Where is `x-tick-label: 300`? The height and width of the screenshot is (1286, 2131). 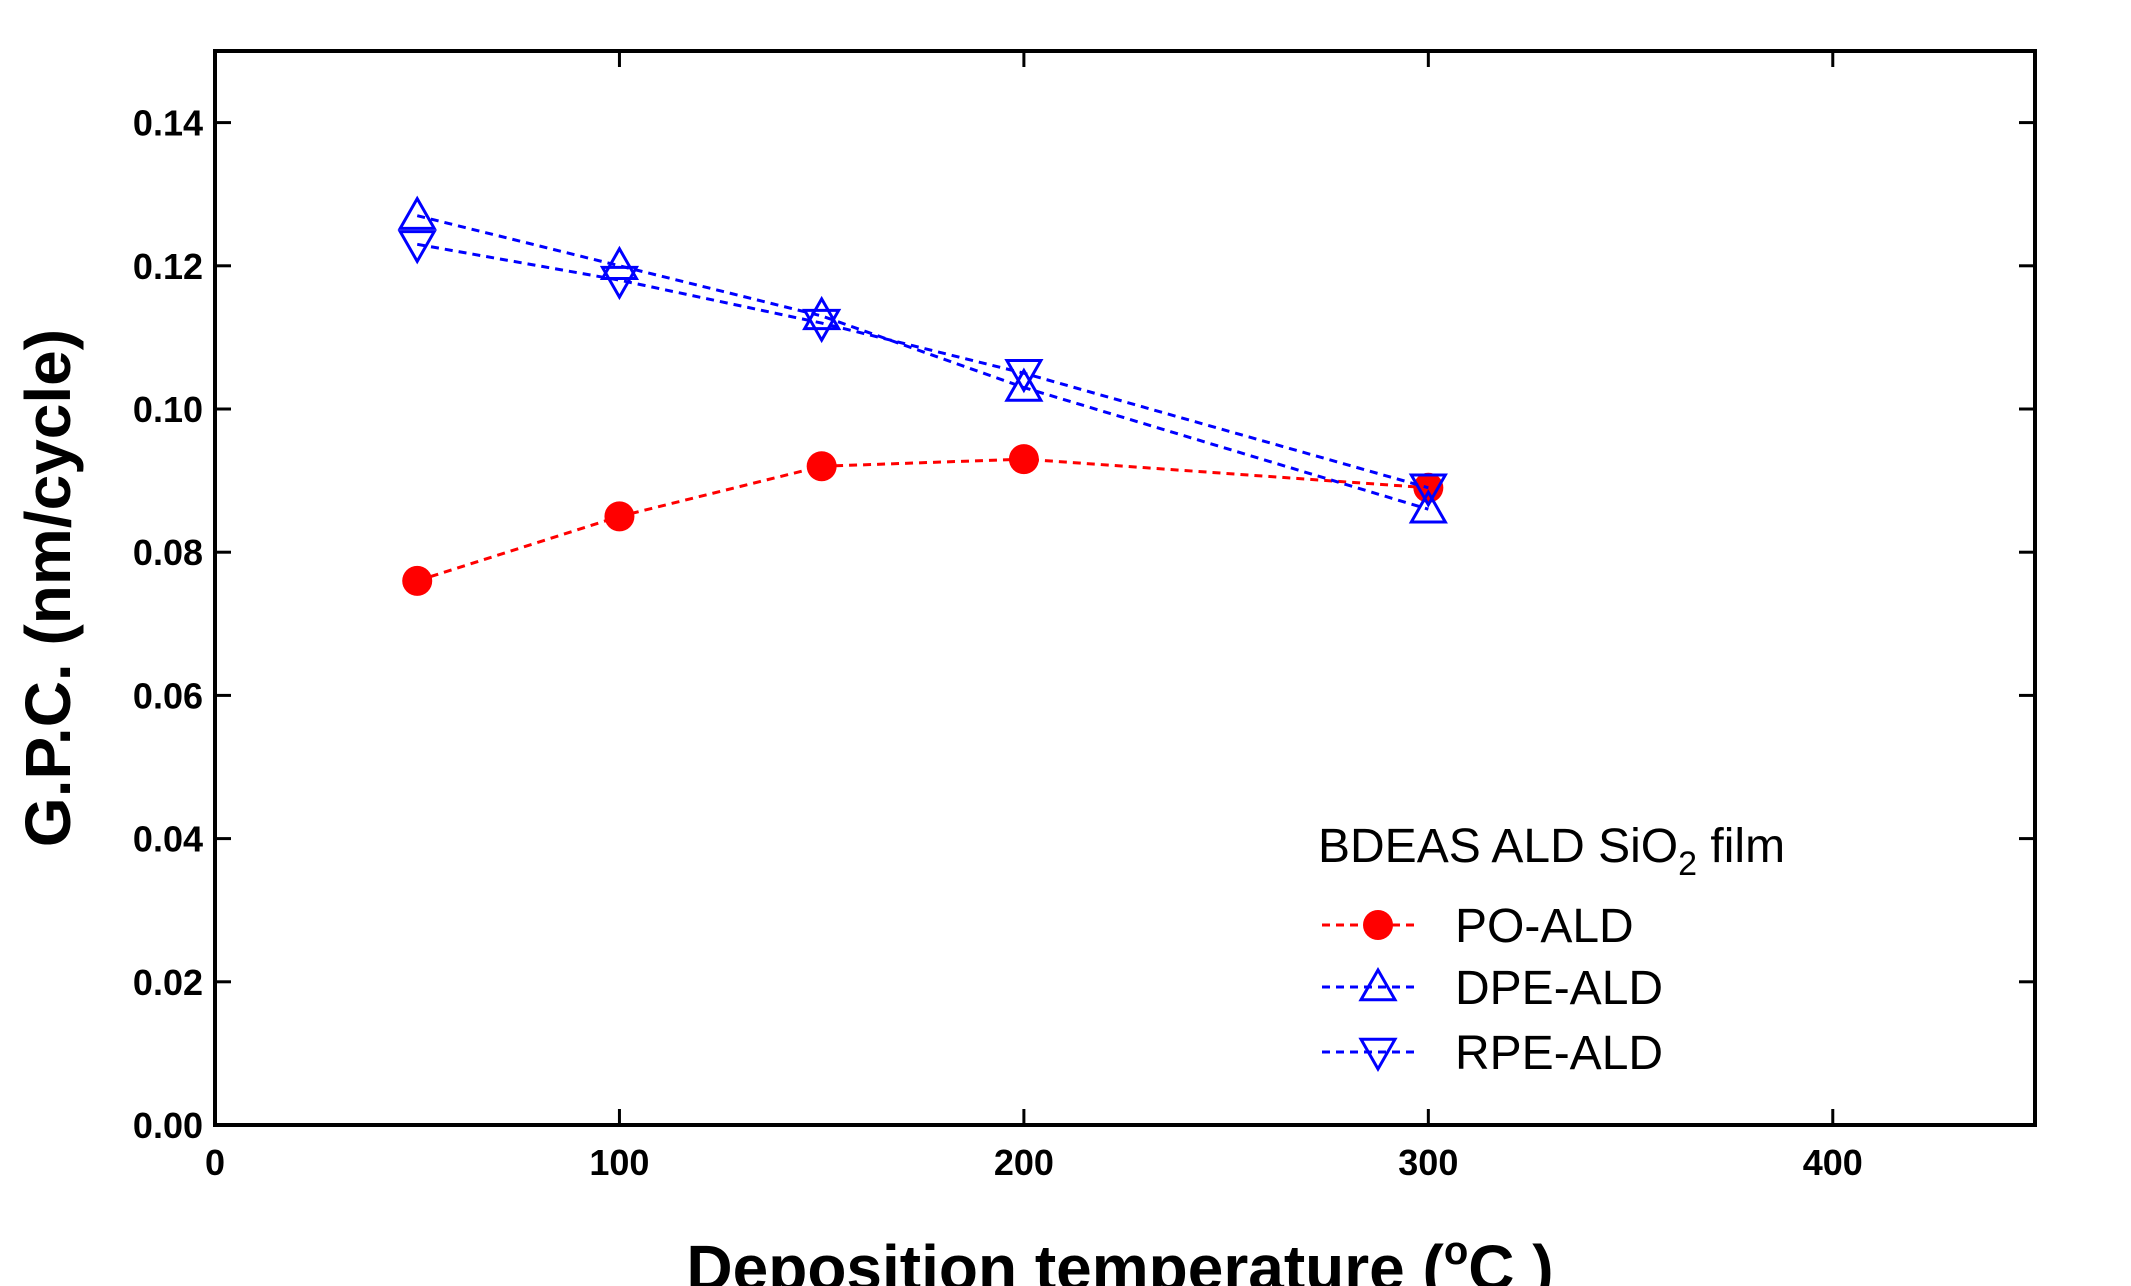
x-tick-label: 300 is located at coordinates (1428, 1162).